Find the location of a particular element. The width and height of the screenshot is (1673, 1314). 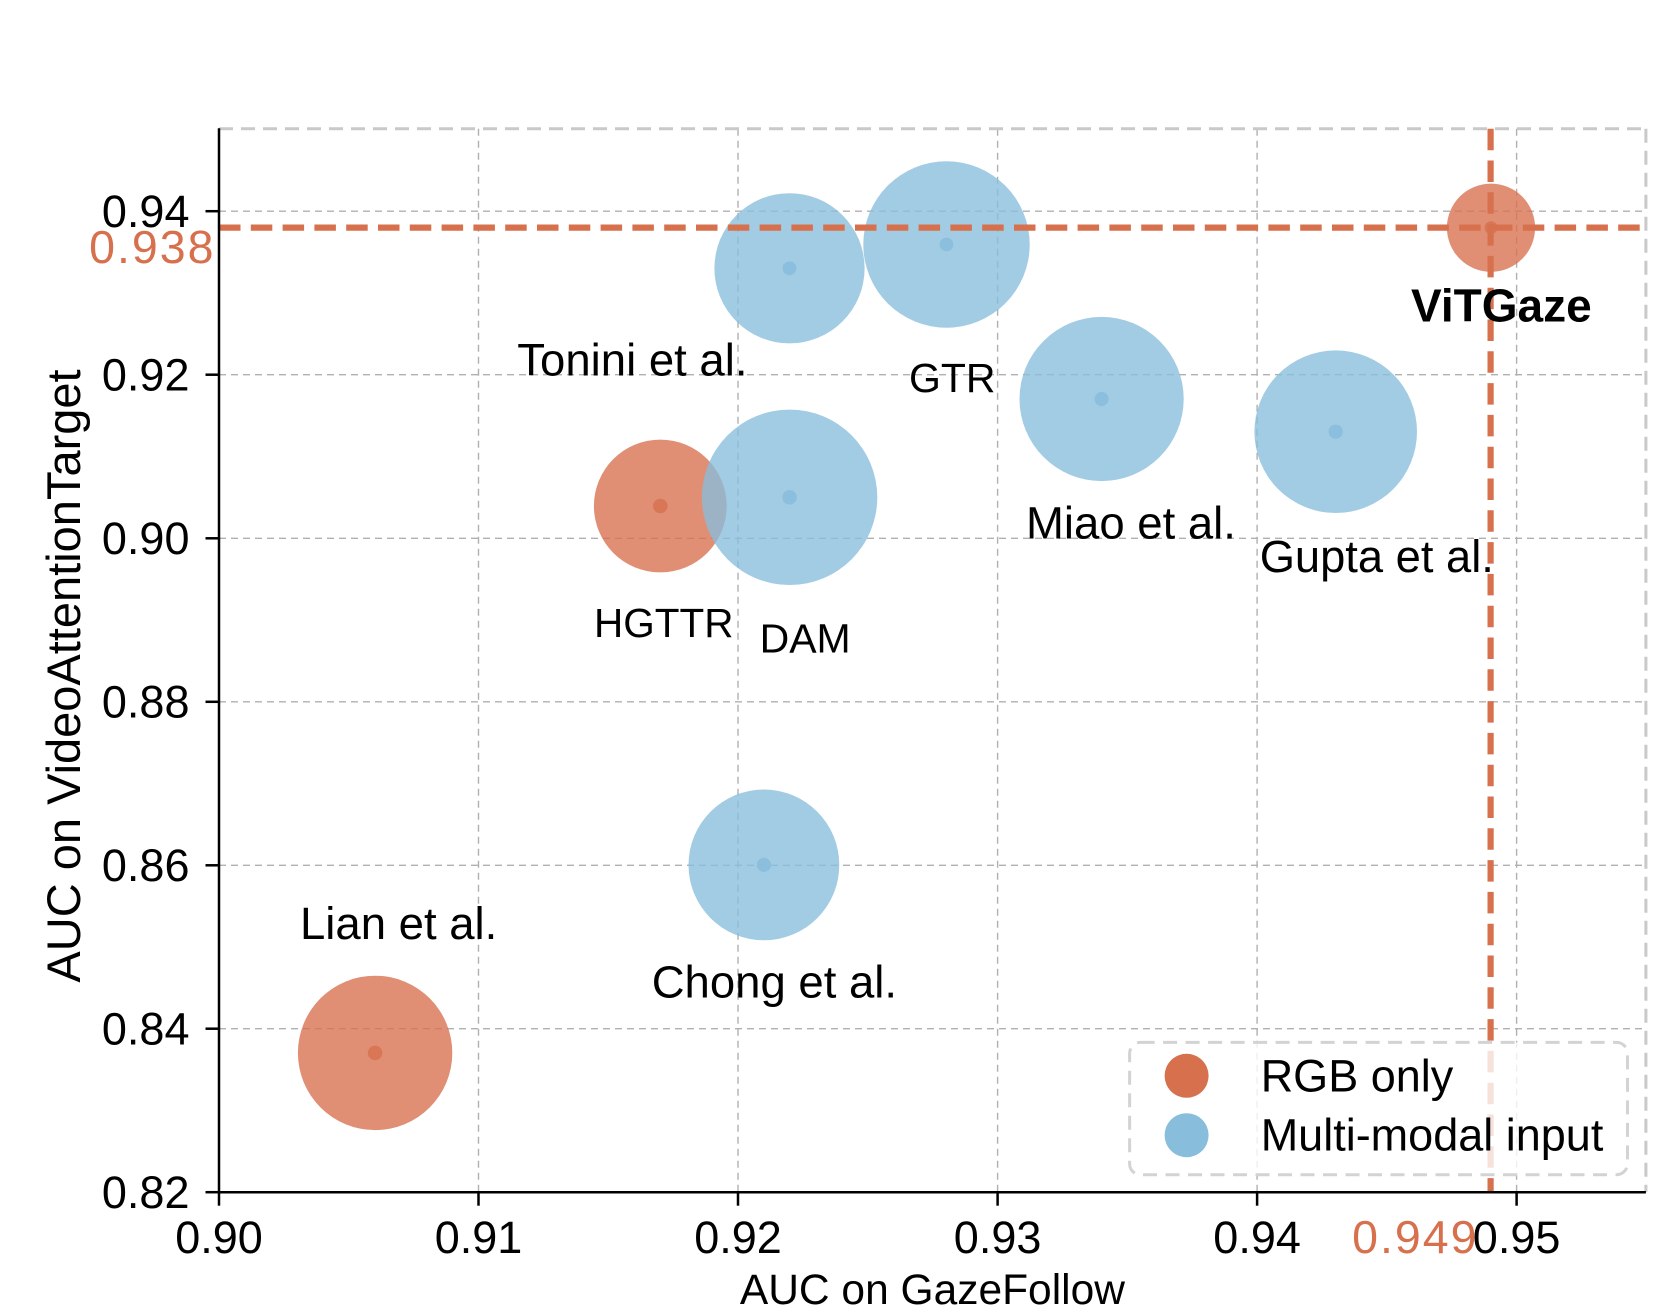

svg-text: 0.88 is located at coordinates (146, 701).